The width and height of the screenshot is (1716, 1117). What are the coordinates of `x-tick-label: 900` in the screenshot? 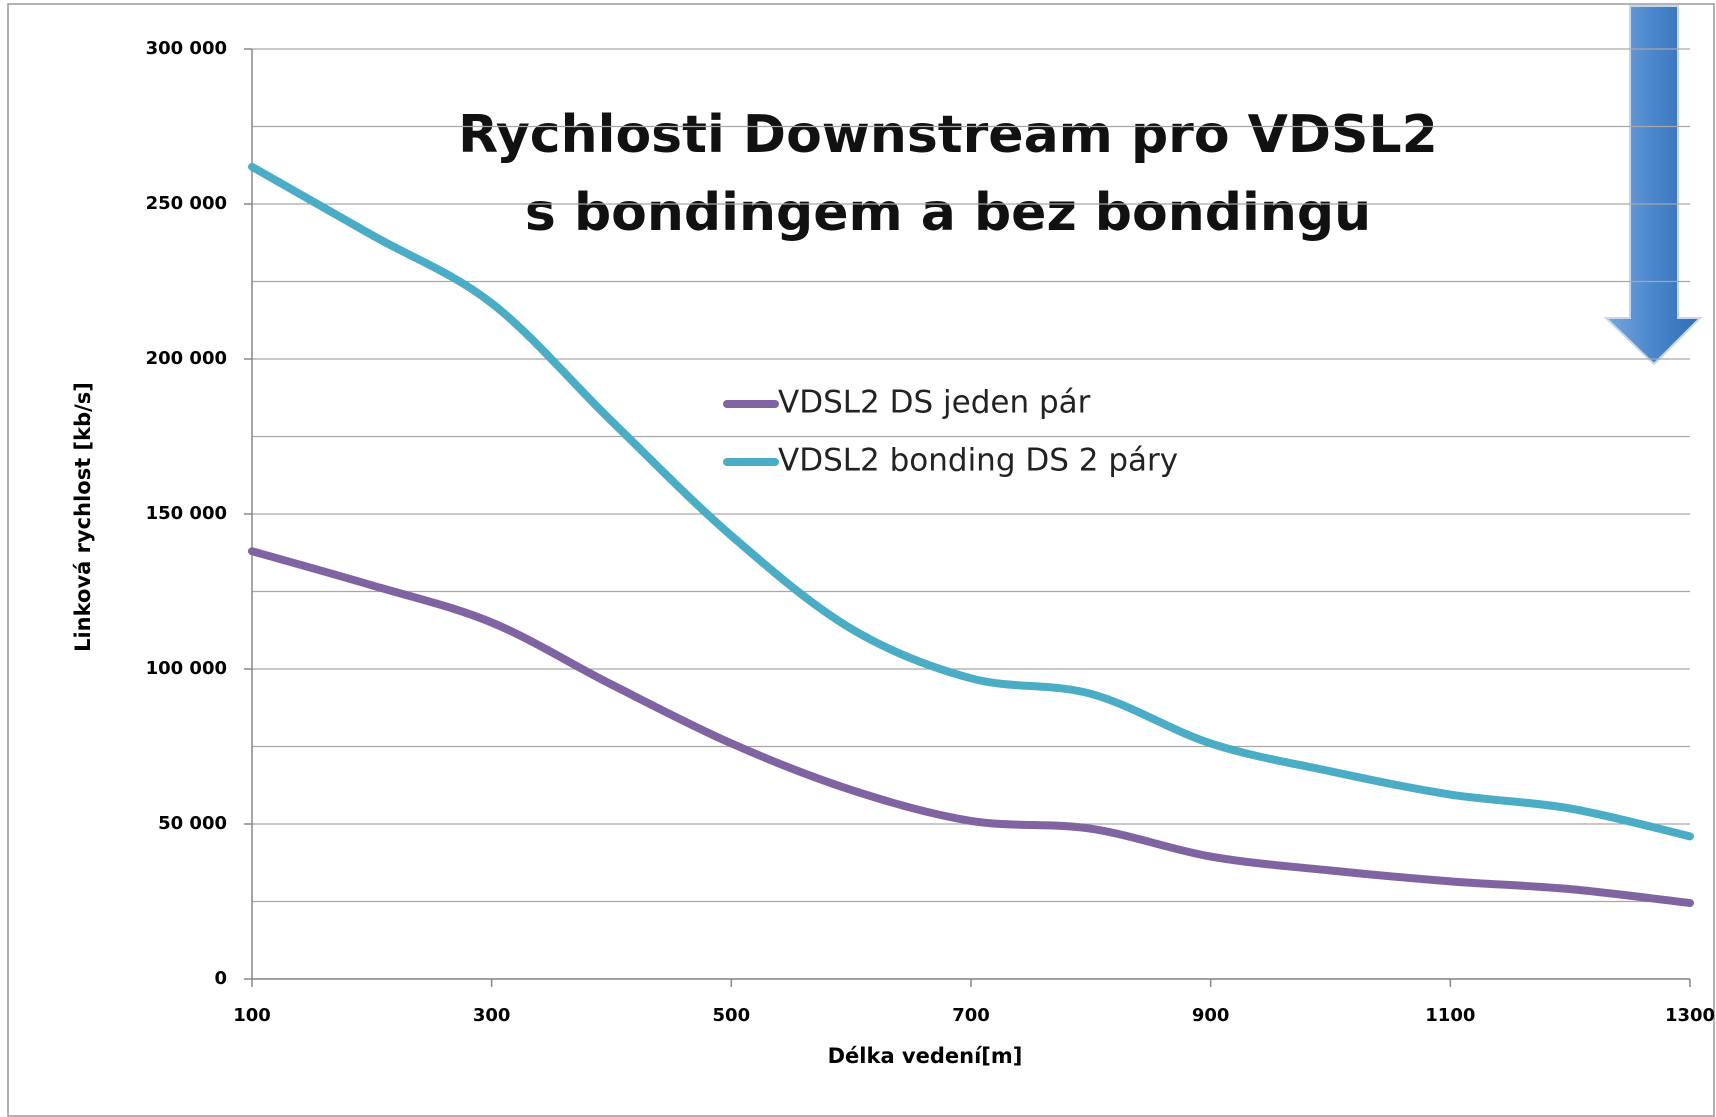 It's located at (1211, 1015).